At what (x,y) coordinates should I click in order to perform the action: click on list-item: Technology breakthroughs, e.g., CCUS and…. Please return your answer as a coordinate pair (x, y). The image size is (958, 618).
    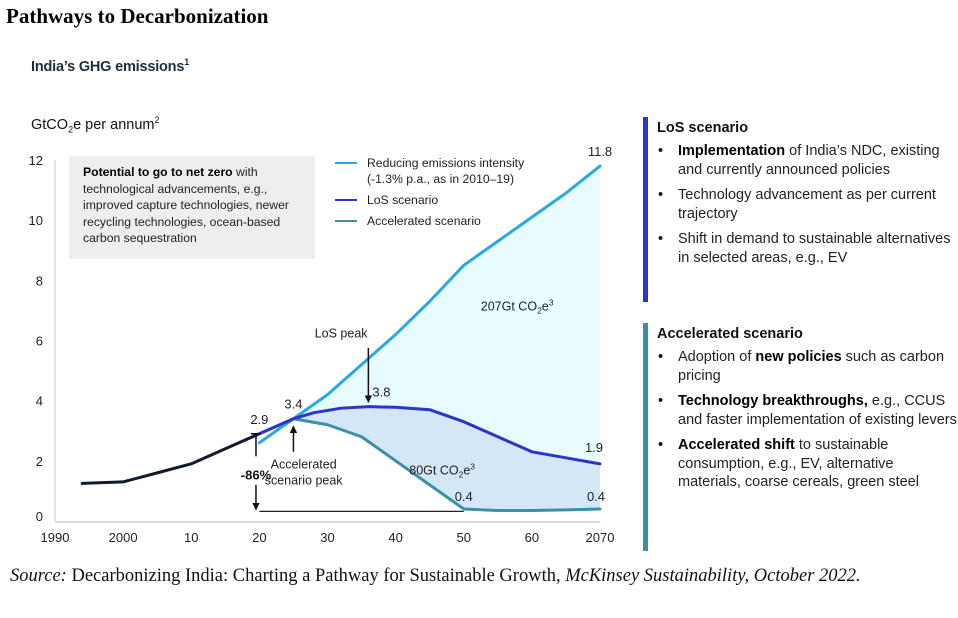
    Looking at the image, I should click on (807, 410).